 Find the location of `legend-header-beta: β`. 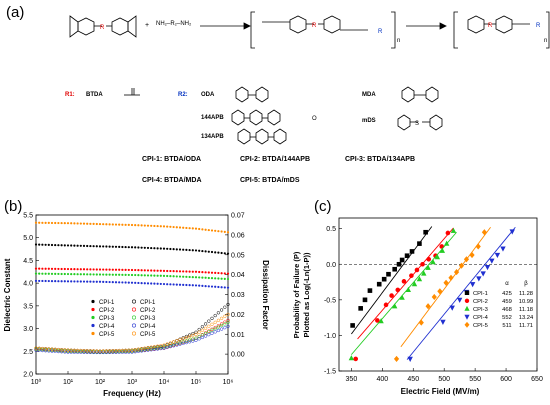

legend-header-beta: β is located at coordinates (526, 284).